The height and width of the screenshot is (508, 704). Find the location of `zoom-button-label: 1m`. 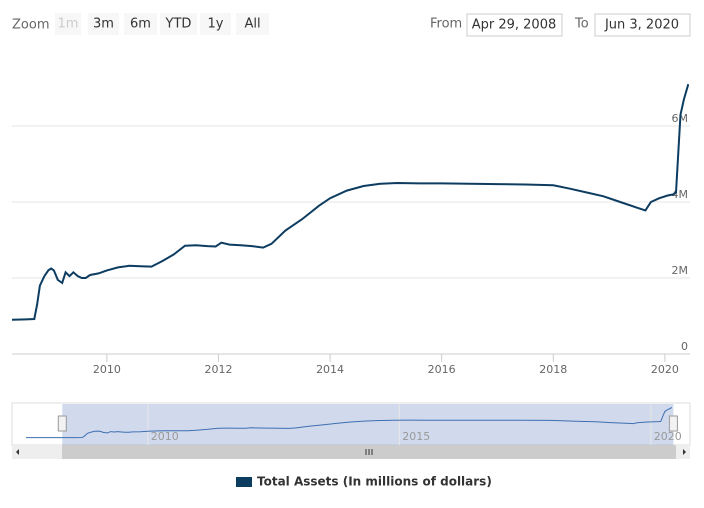

zoom-button-label: 1m is located at coordinates (68, 24).